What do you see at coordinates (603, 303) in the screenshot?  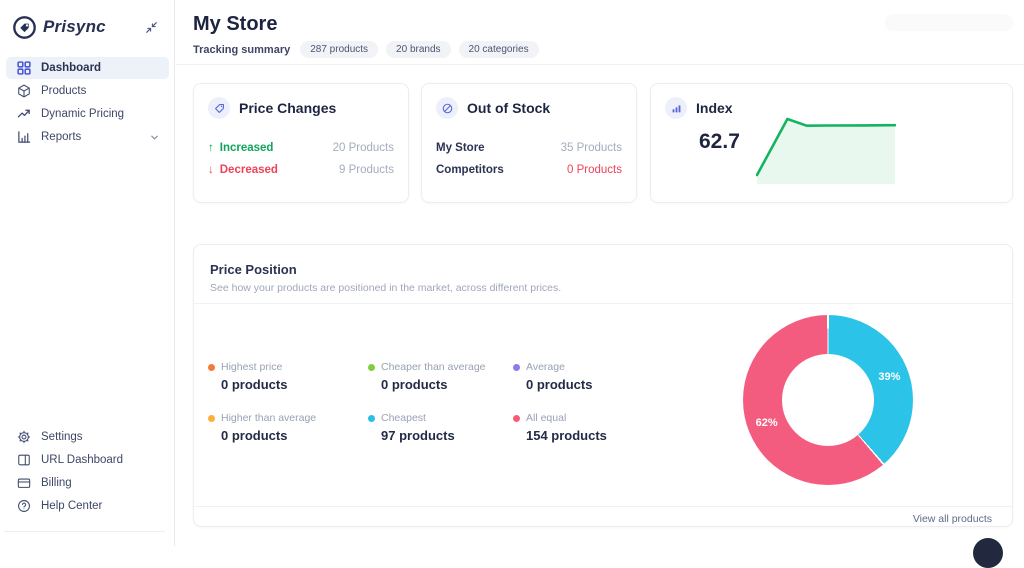 I see `panel-divider` at bounding box center [603, 303].